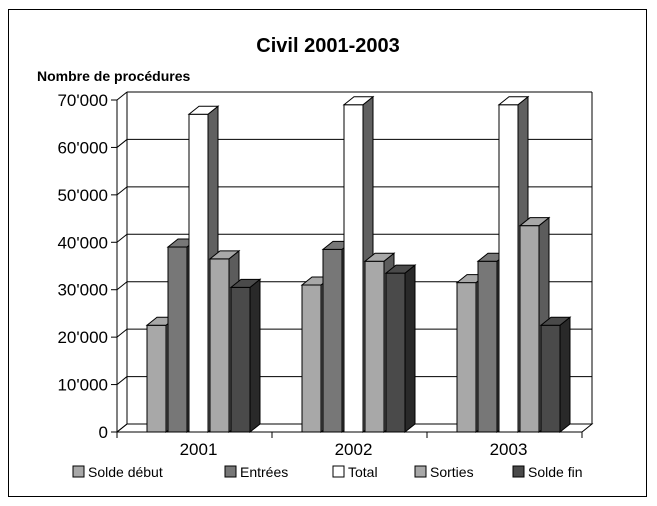  Describe the element at coordinates (82, 100) in the screenshot. I see `y-tick-label: 70'000` at that location.